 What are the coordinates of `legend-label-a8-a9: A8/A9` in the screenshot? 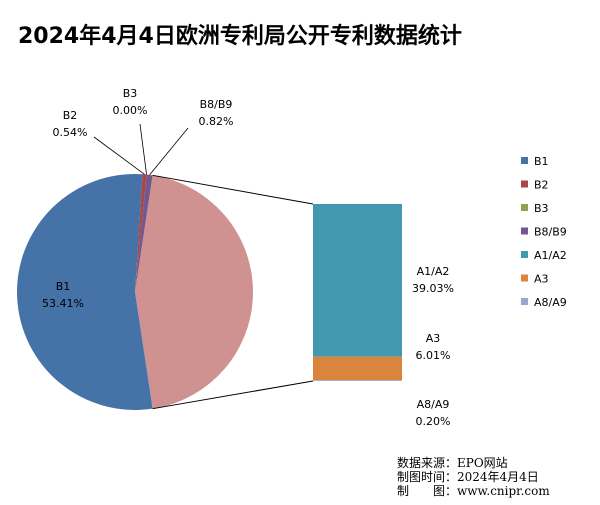 It's located at (550, 302).